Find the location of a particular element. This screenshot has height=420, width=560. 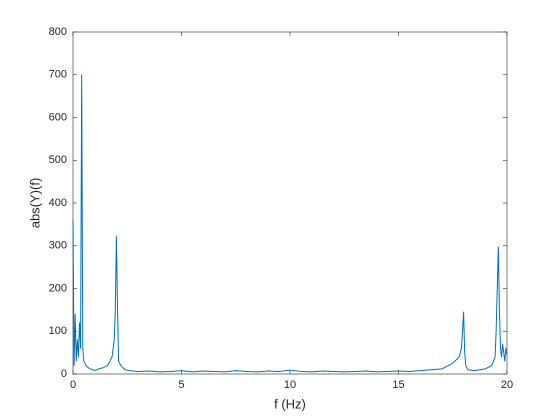

y-tick-label: 500 is located at coordinates (58, 160).